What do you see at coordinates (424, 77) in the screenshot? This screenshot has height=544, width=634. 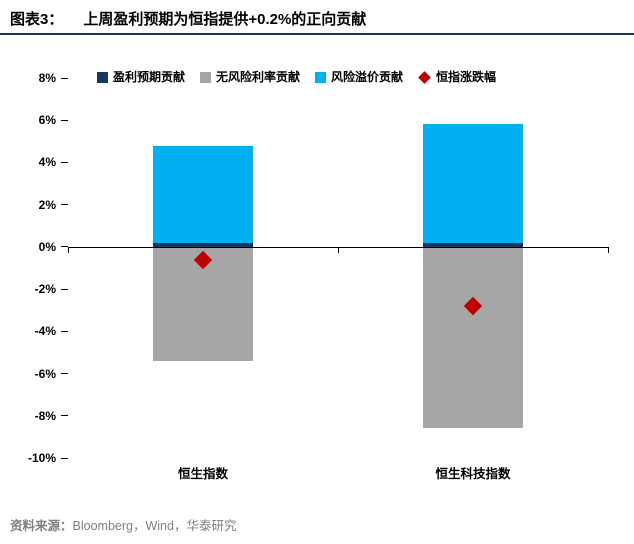 I see `legend-diamond-swatch` at bounding box center [424, 77].